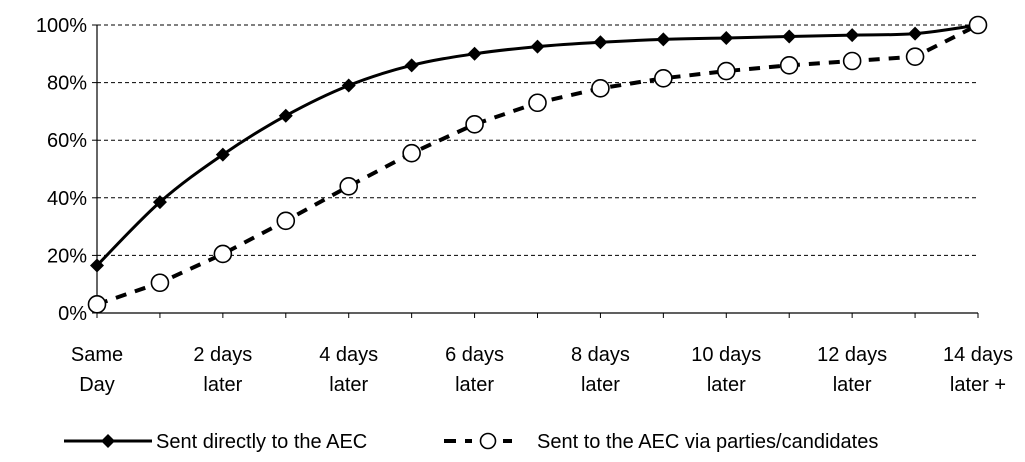 The width and height of the screenshot is (1025, 462). What do you see at coordinates (348, 355) in the screenshot?
I see `x-tick-label: 4 days` at bounding box center [348, 355].